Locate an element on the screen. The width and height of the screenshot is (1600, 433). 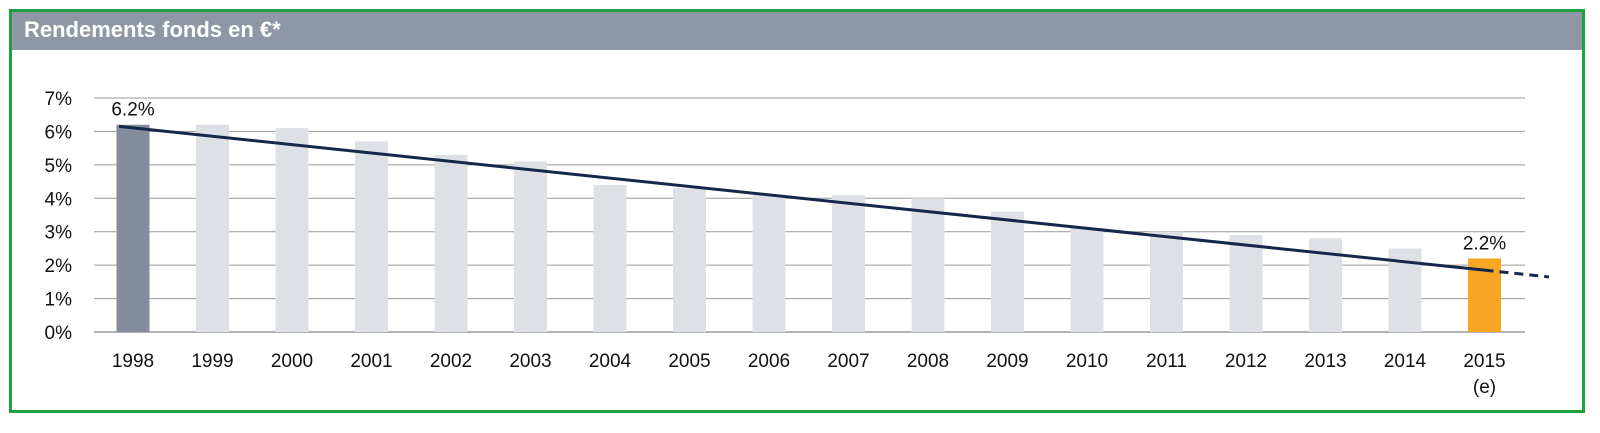
chart-title: Rendements fonds en €* is located at coordinates (152, 29).